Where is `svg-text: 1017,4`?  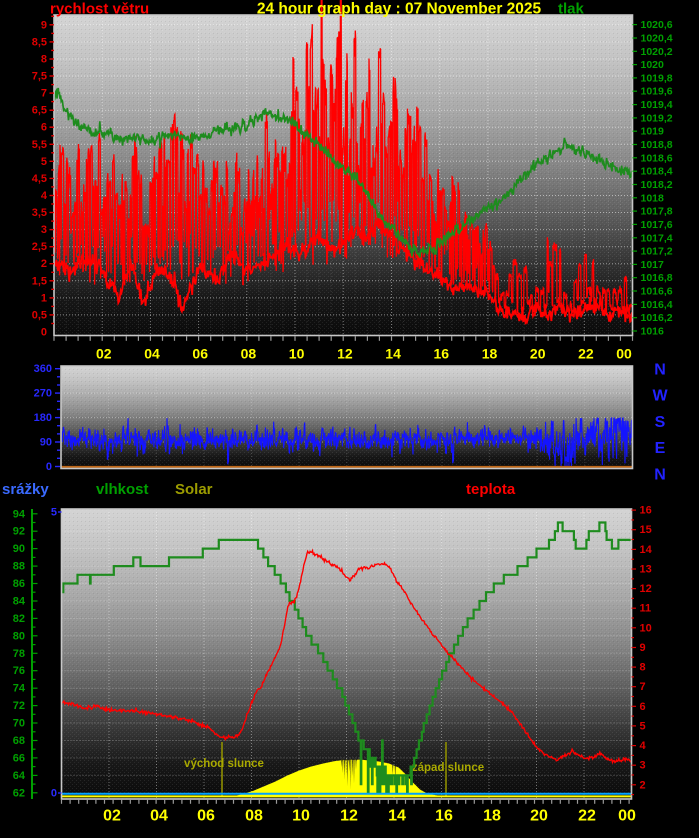 svg-text: 1017,4 is located at coordinates (657, 238).